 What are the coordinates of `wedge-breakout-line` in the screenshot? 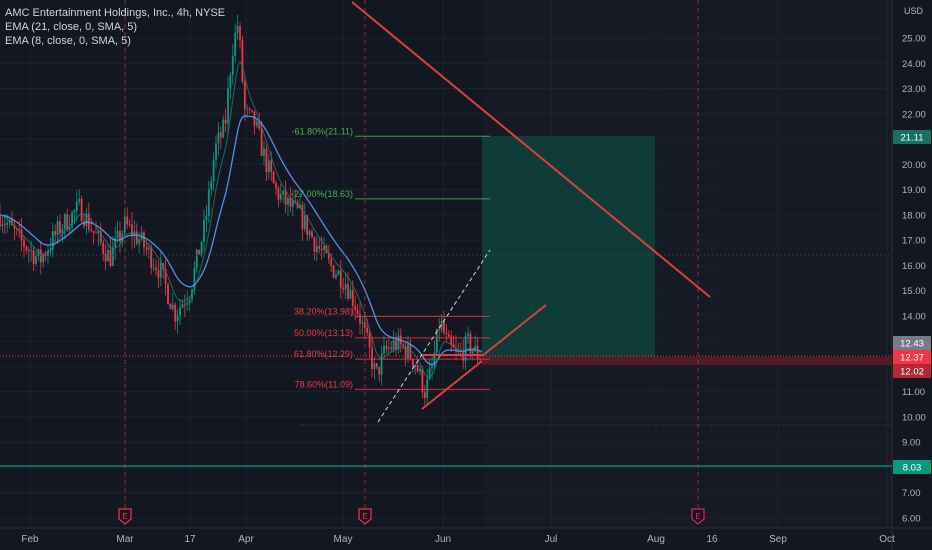 It's located at (514, 330).